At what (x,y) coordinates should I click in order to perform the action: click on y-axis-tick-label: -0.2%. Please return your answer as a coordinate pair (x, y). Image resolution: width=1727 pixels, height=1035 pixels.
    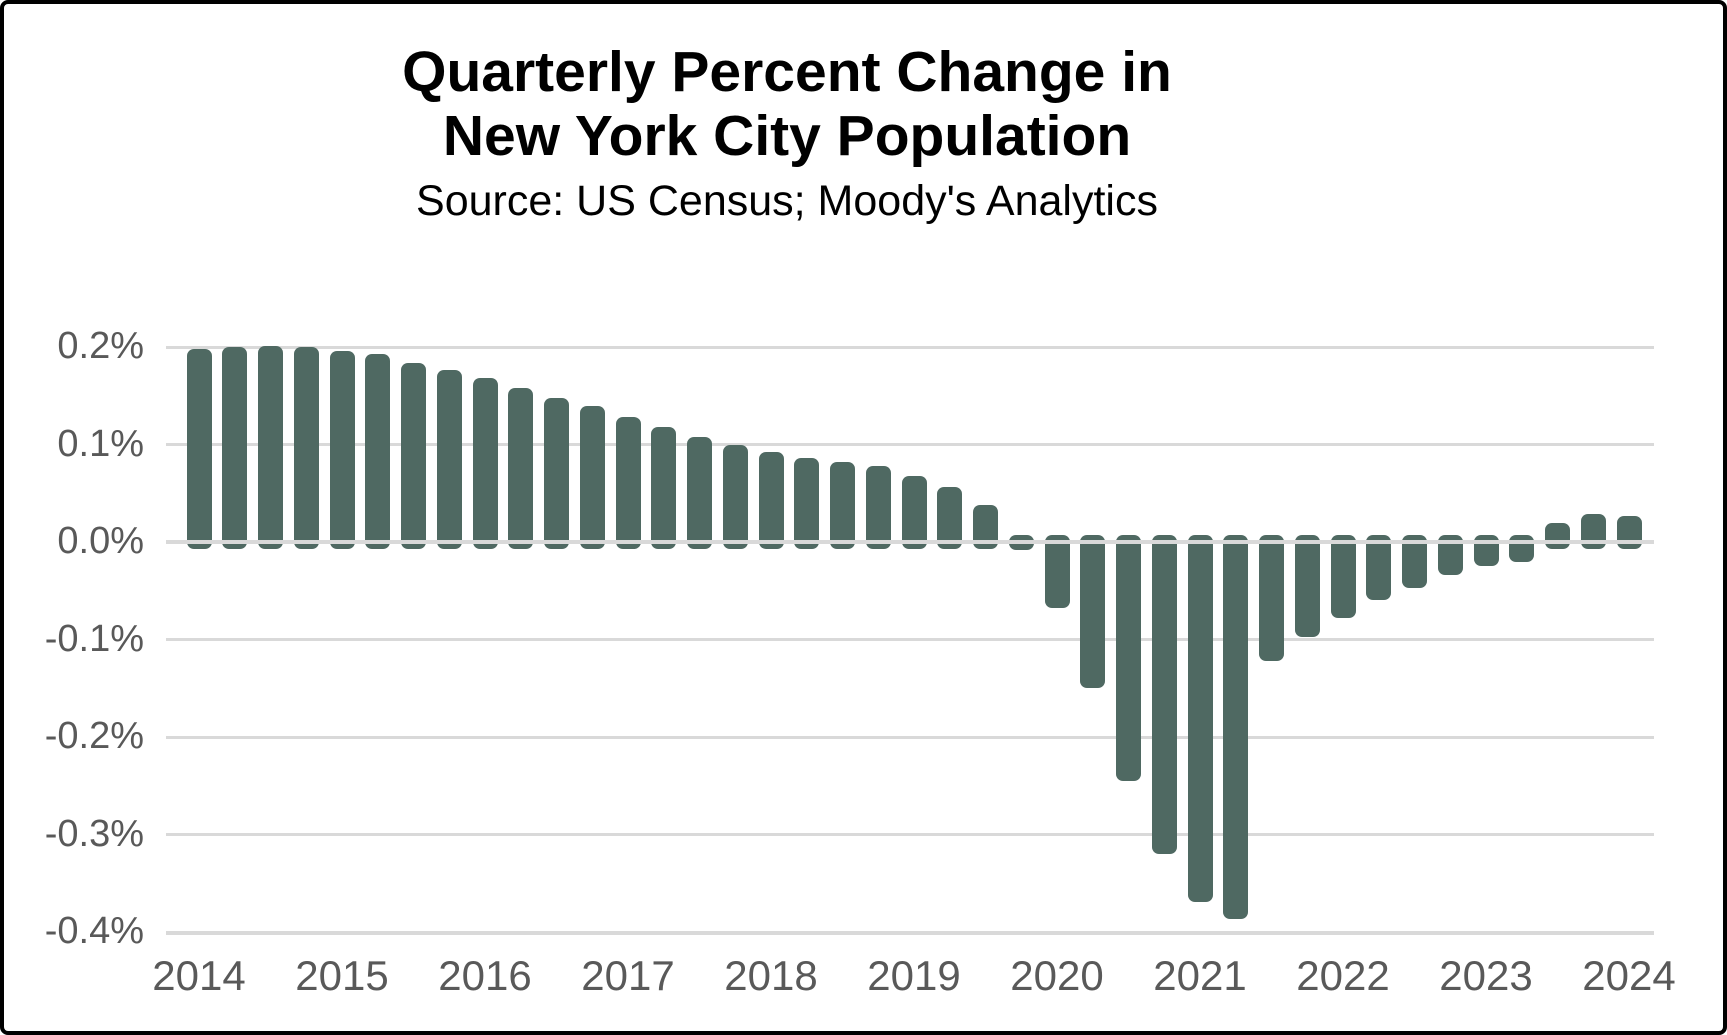
    Looking at the image, I should click on (94, 736).